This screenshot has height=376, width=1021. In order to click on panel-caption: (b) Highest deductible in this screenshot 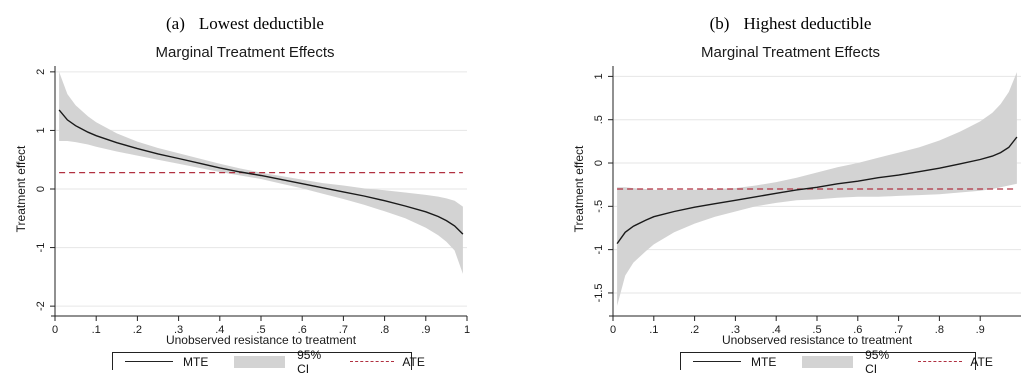, I will do `click(790, 24)`.